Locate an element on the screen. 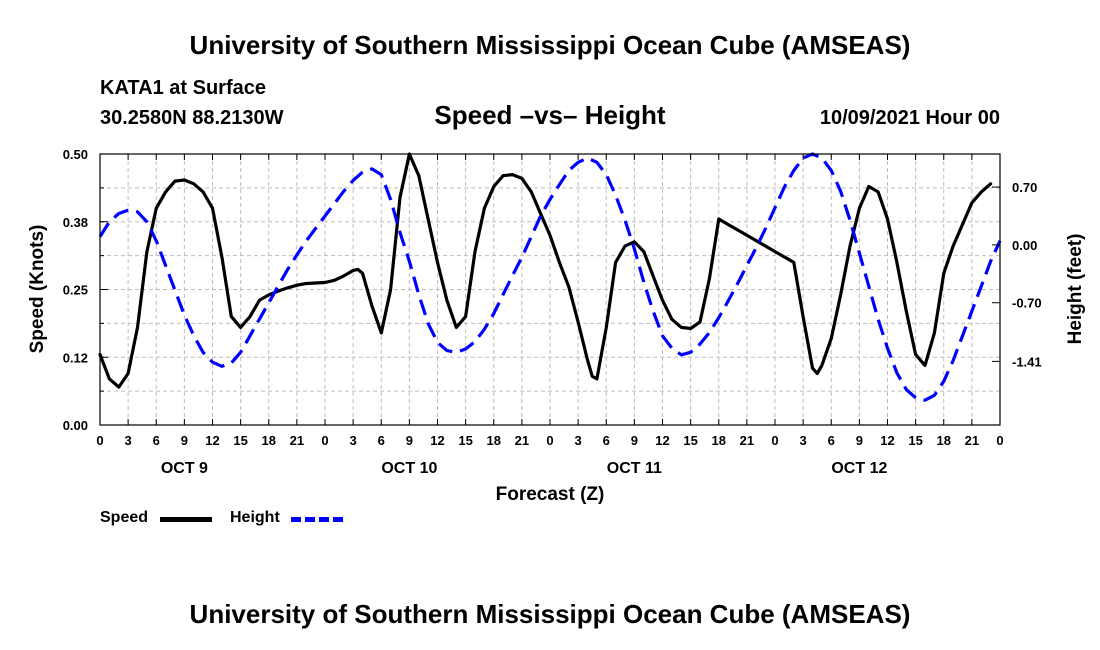  x-day-label: OCT 12 is located at coordinates (859, 468).